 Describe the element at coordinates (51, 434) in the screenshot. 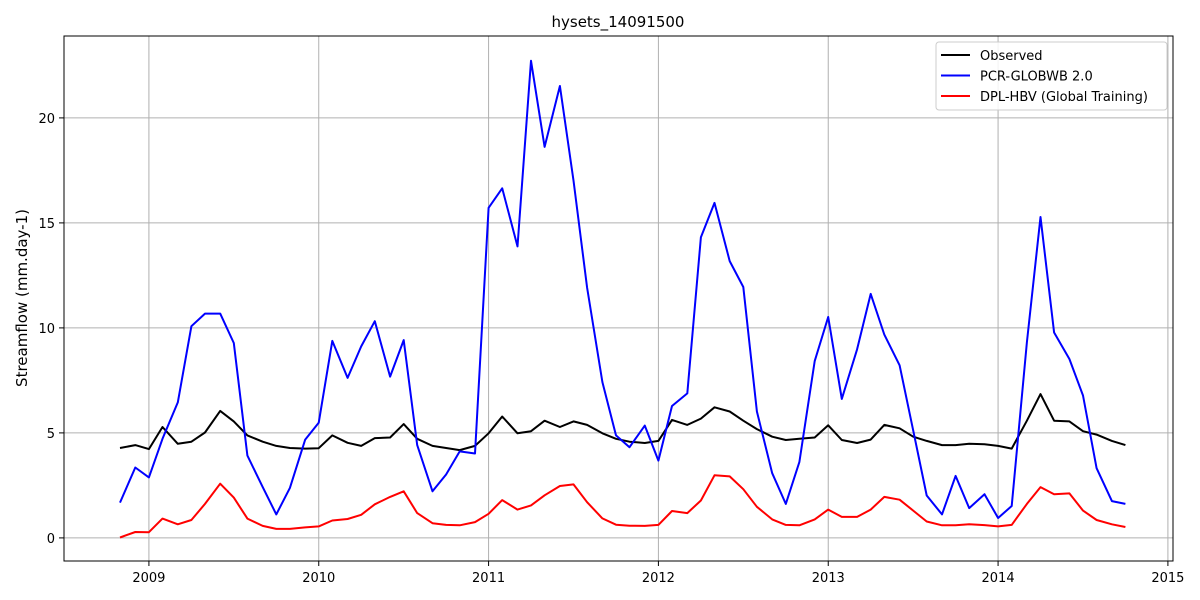

I see `y-tick-label: 5` at that location.